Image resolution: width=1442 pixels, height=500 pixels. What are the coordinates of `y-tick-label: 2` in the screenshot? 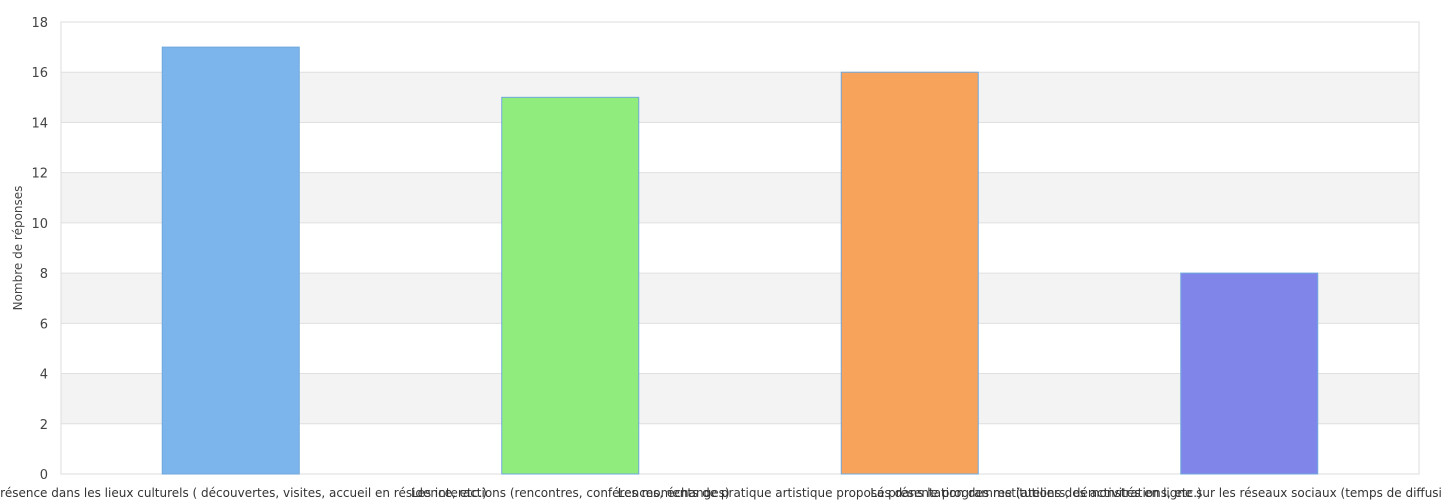 It's located at (44, 425).